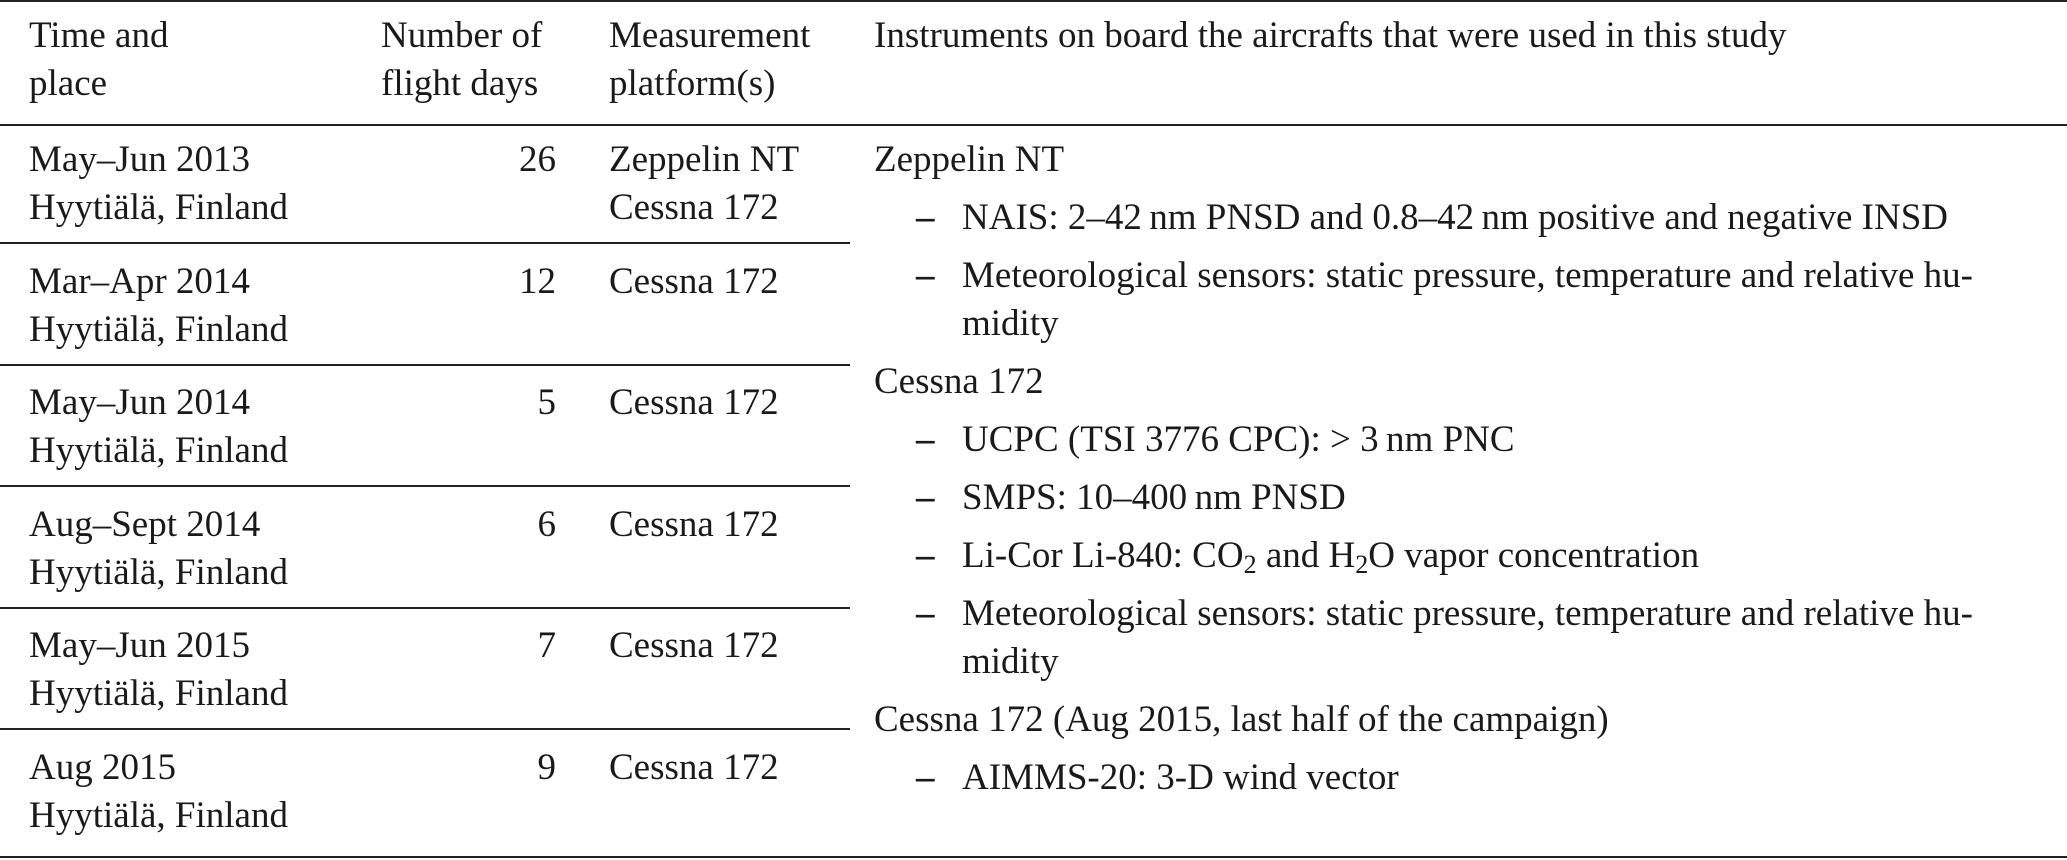  I want to click on platform: Zeppelin NT, so click(704, 159).